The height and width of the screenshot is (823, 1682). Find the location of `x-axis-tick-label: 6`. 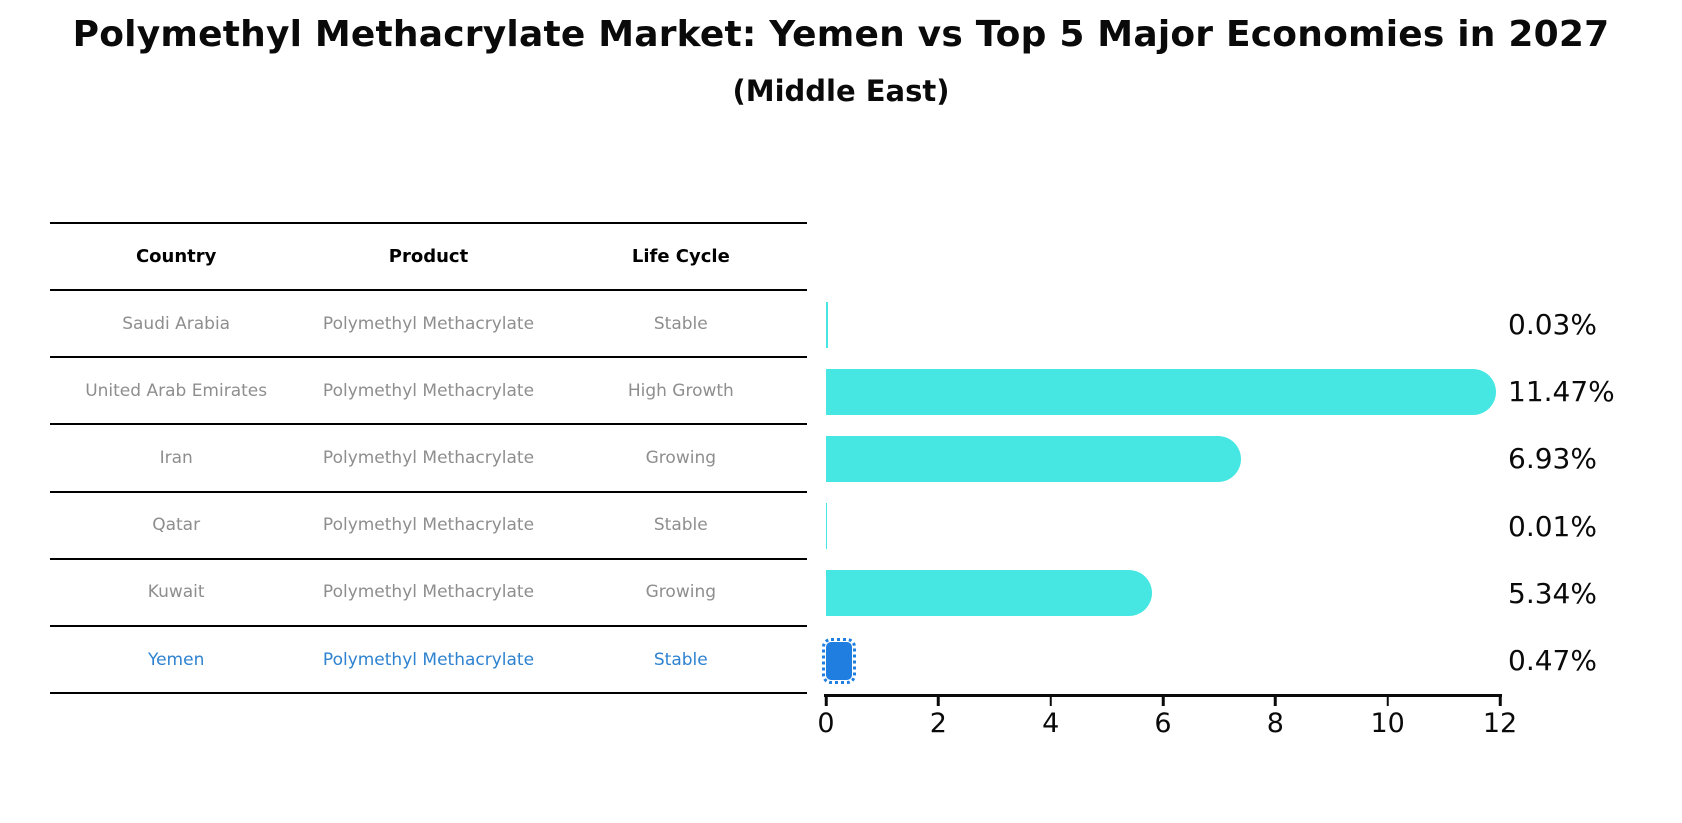

x-axis-tick-label: 6 is located at coordinates (1163, 723).